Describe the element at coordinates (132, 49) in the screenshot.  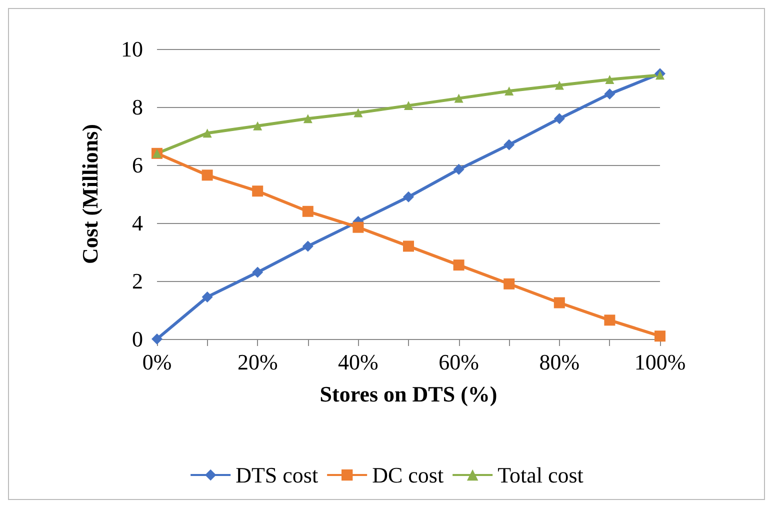
I see `y-tick-label: 10` at that location.